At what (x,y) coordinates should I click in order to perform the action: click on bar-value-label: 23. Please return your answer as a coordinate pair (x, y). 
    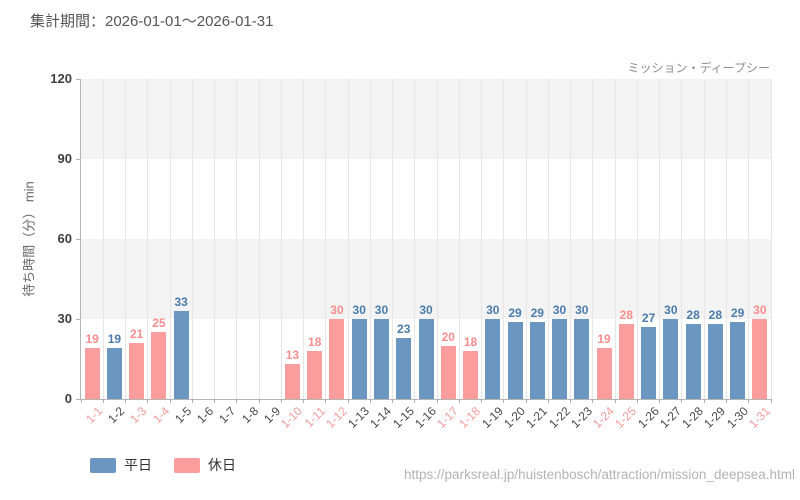
    Looking at the image, I should click on (404, 328).